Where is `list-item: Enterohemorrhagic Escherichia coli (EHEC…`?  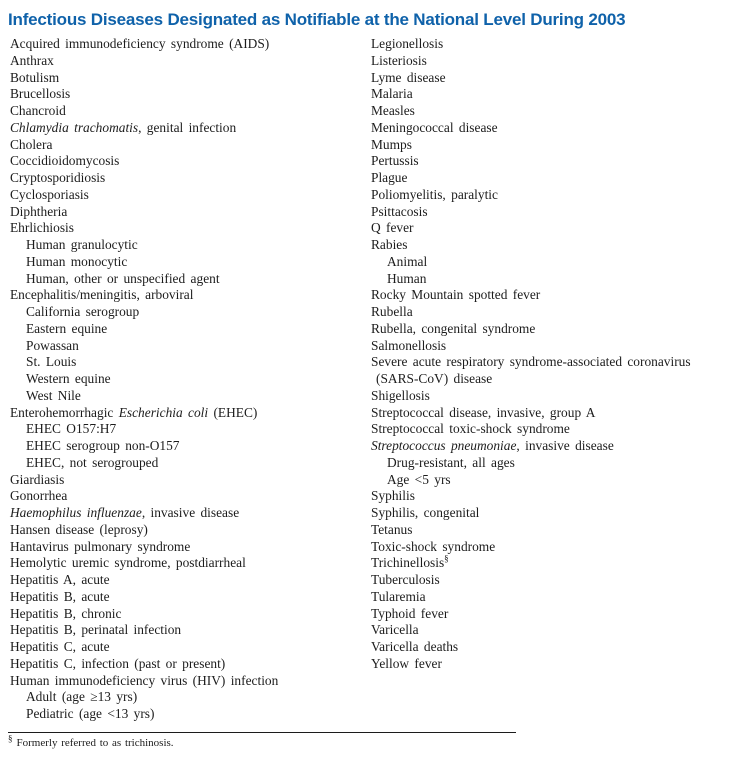 list-item: Enterohemorrhagic Escherichia coli (EHEC… is located at coordinates (190, 413).